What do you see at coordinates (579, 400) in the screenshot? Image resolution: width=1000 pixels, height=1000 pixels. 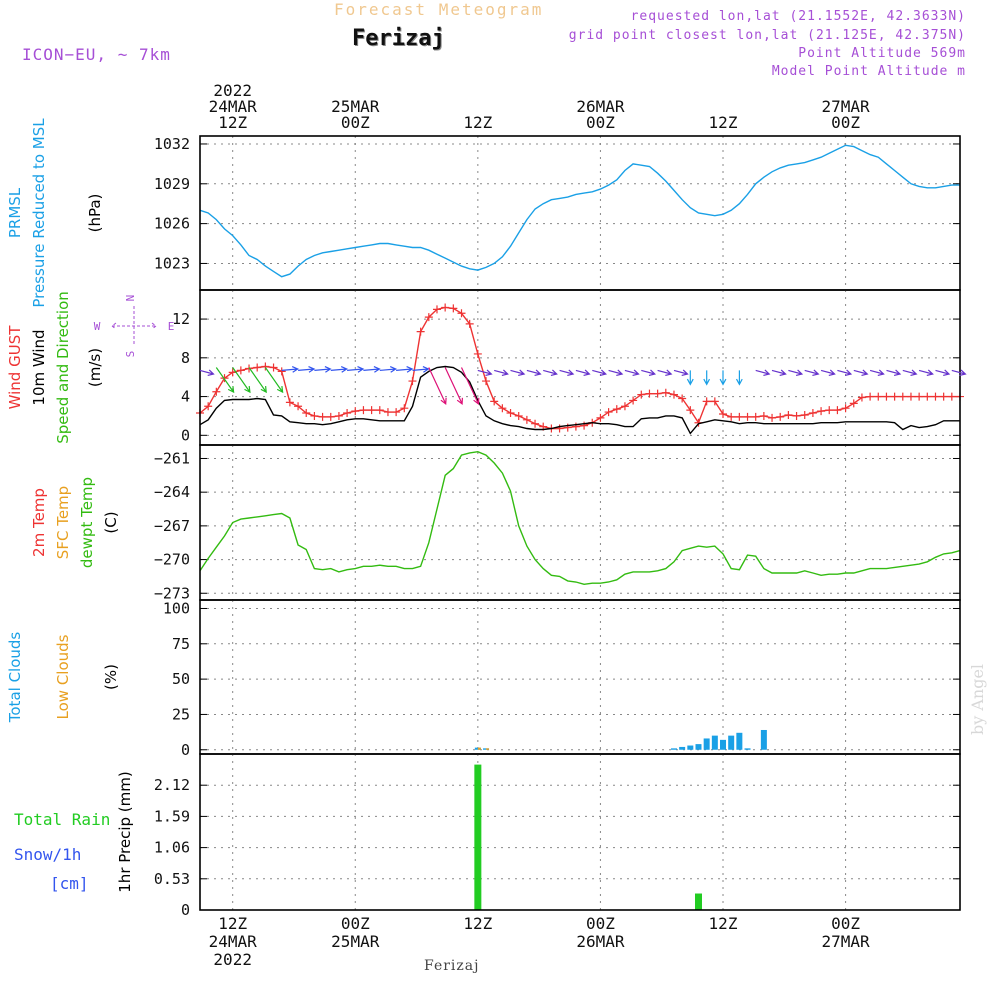 I see `wind-series-line` at bounding box center [579, 400].